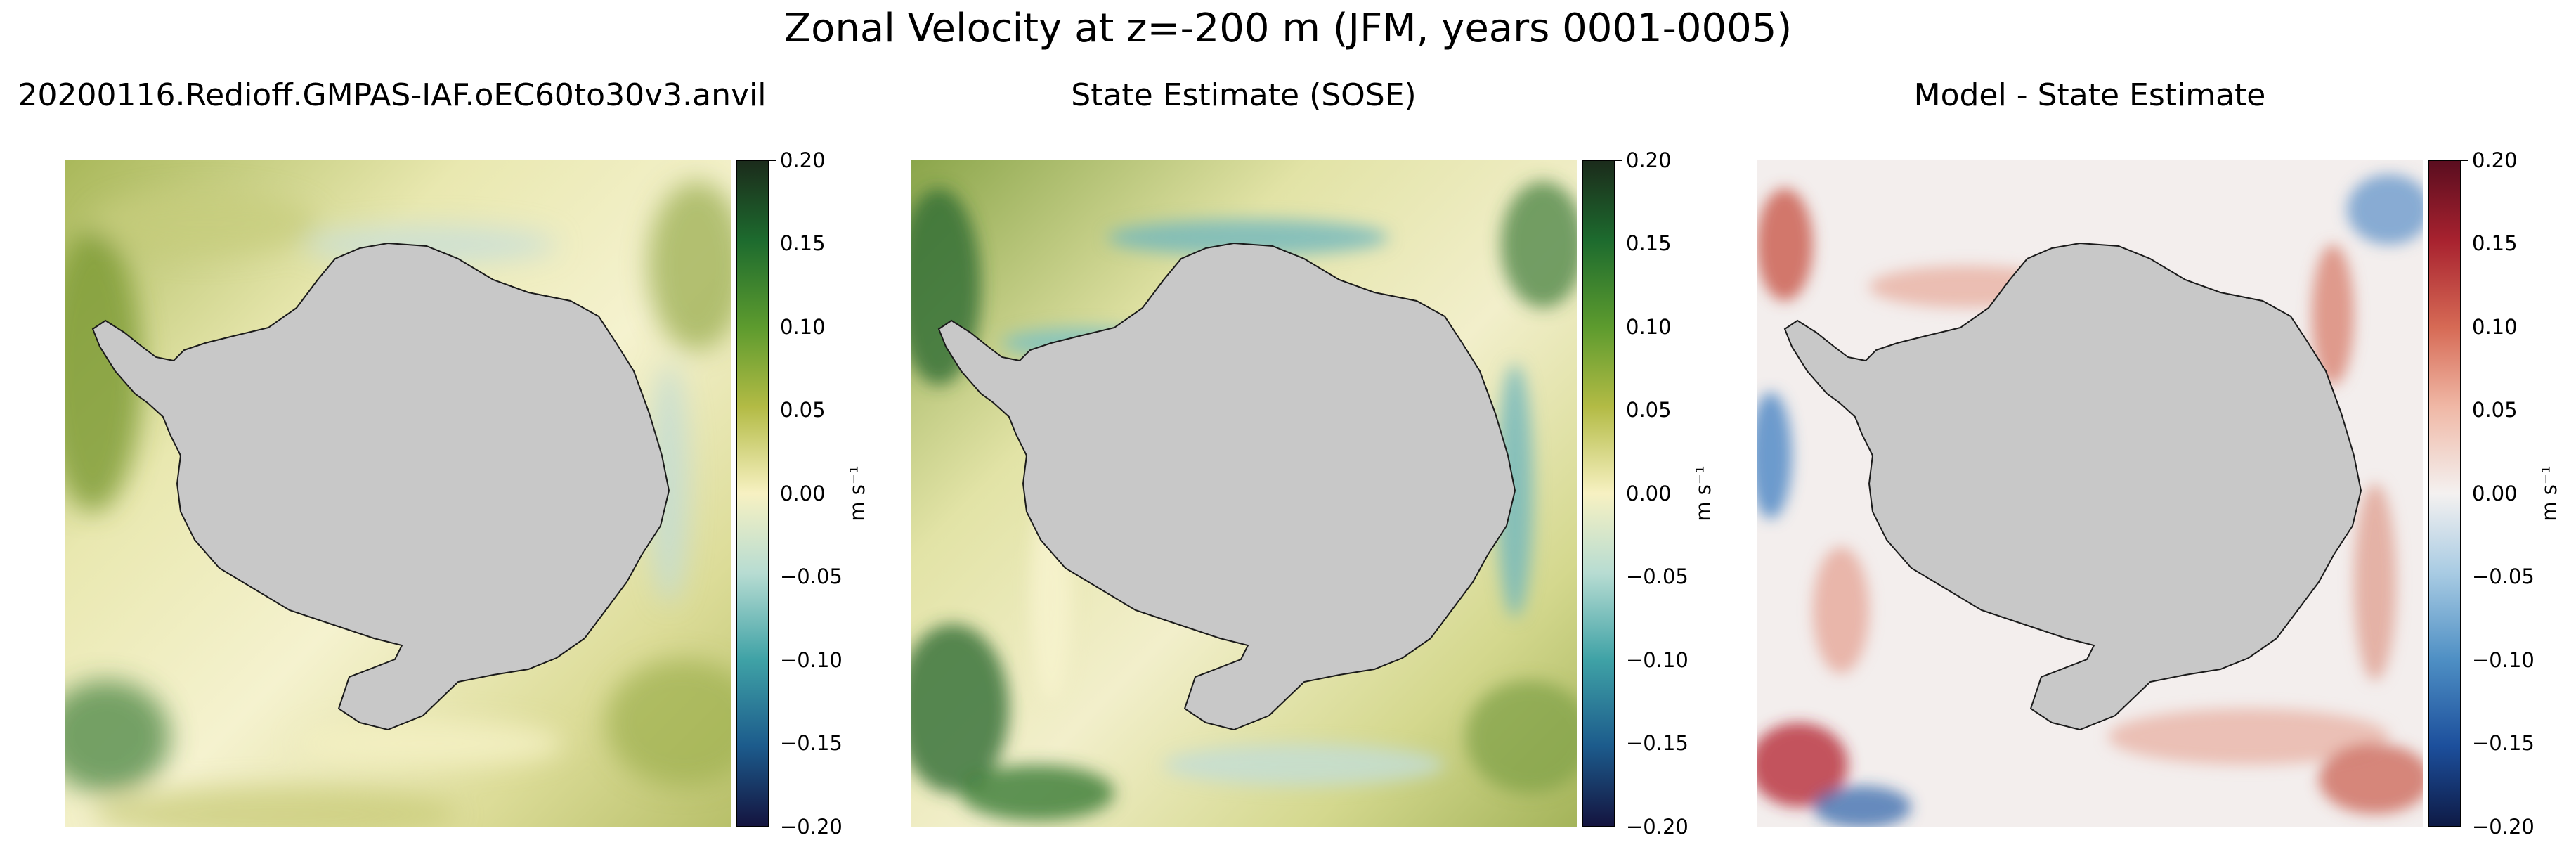  I want to click on cbar-sose-tick-4: 0.05, so click(1649, 410).